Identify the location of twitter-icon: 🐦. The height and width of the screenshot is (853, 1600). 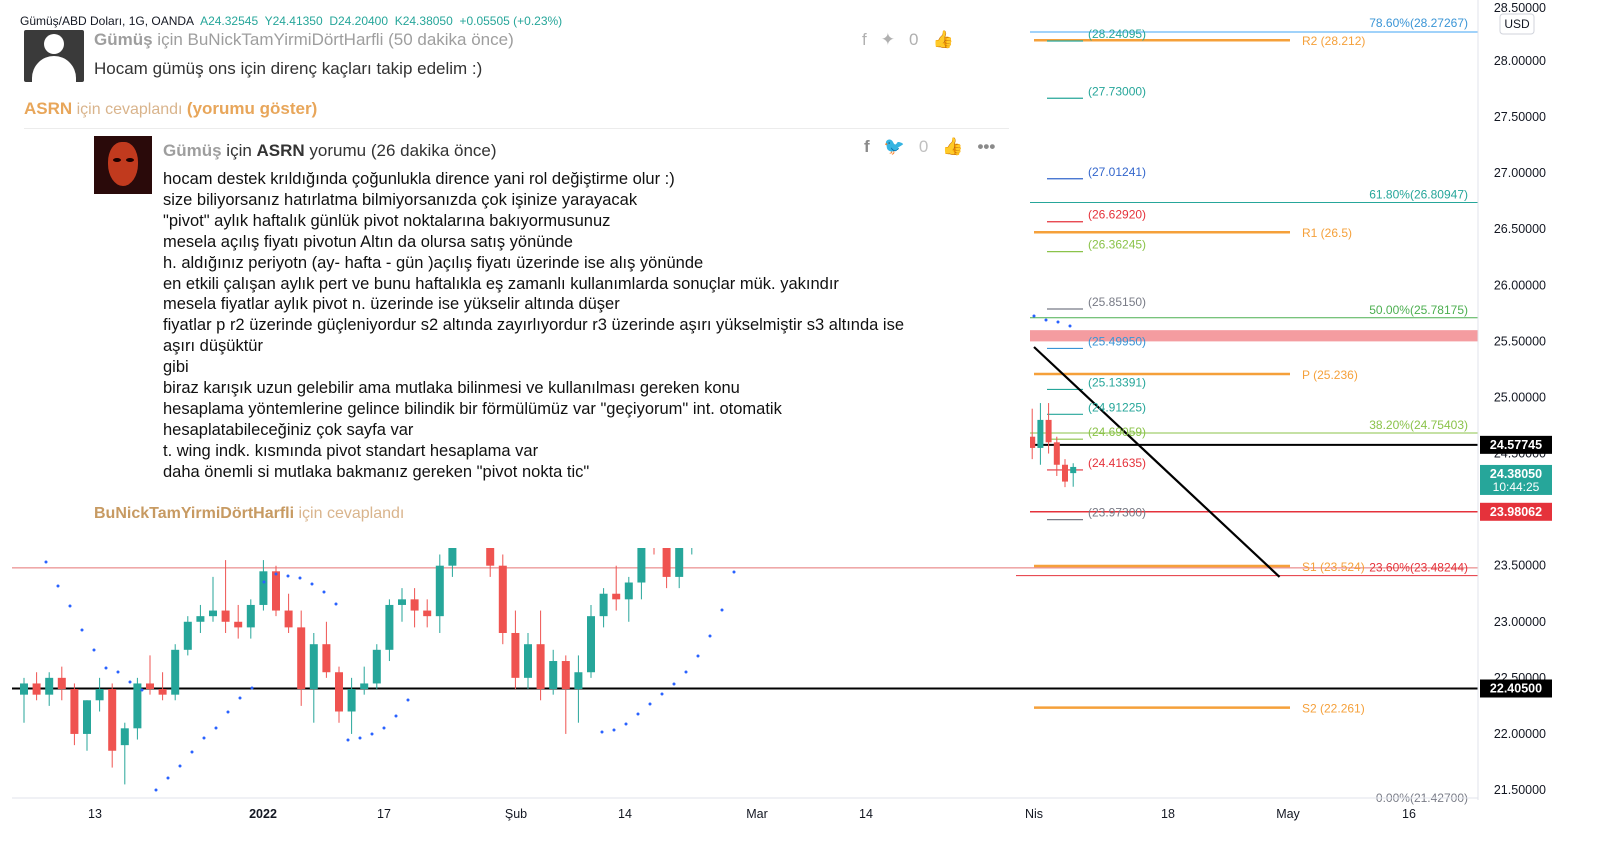
(894, 146).